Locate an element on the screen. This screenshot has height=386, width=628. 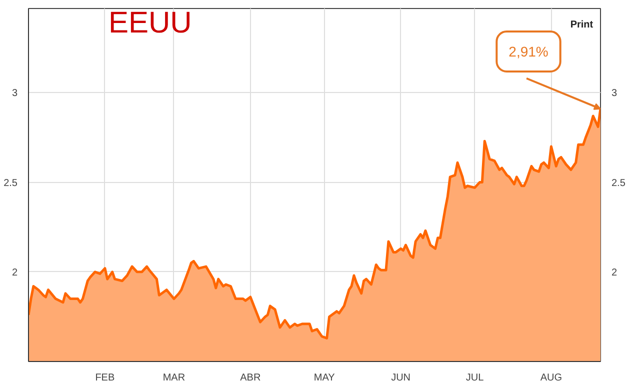
y-tick-label: 2 is located at coordinates (15, 272).